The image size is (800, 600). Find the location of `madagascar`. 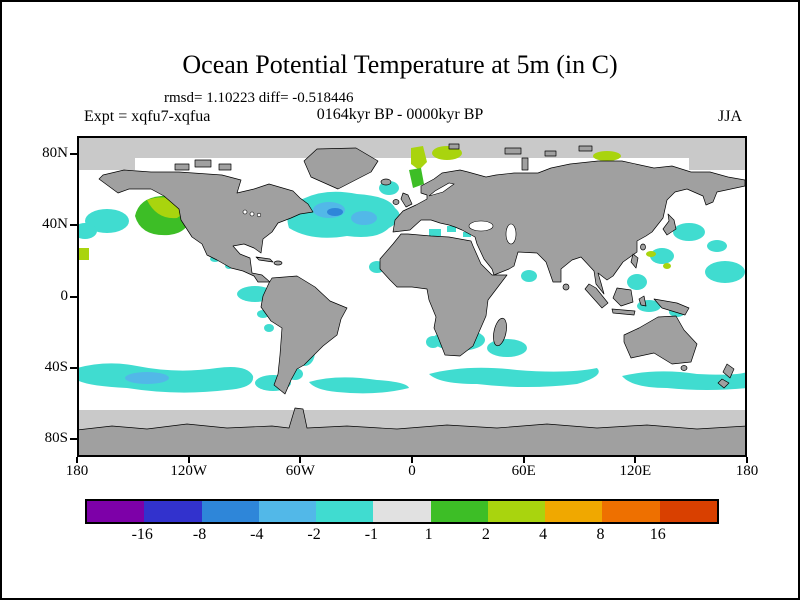

madagascar is located at coordinates (500, 332).